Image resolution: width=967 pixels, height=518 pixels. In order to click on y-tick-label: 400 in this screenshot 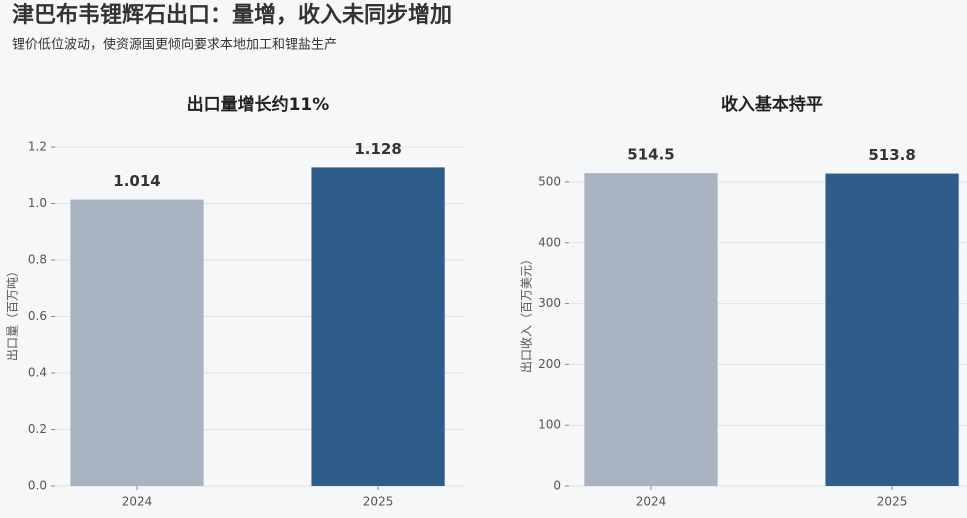, I will do `click(549, 242)`.